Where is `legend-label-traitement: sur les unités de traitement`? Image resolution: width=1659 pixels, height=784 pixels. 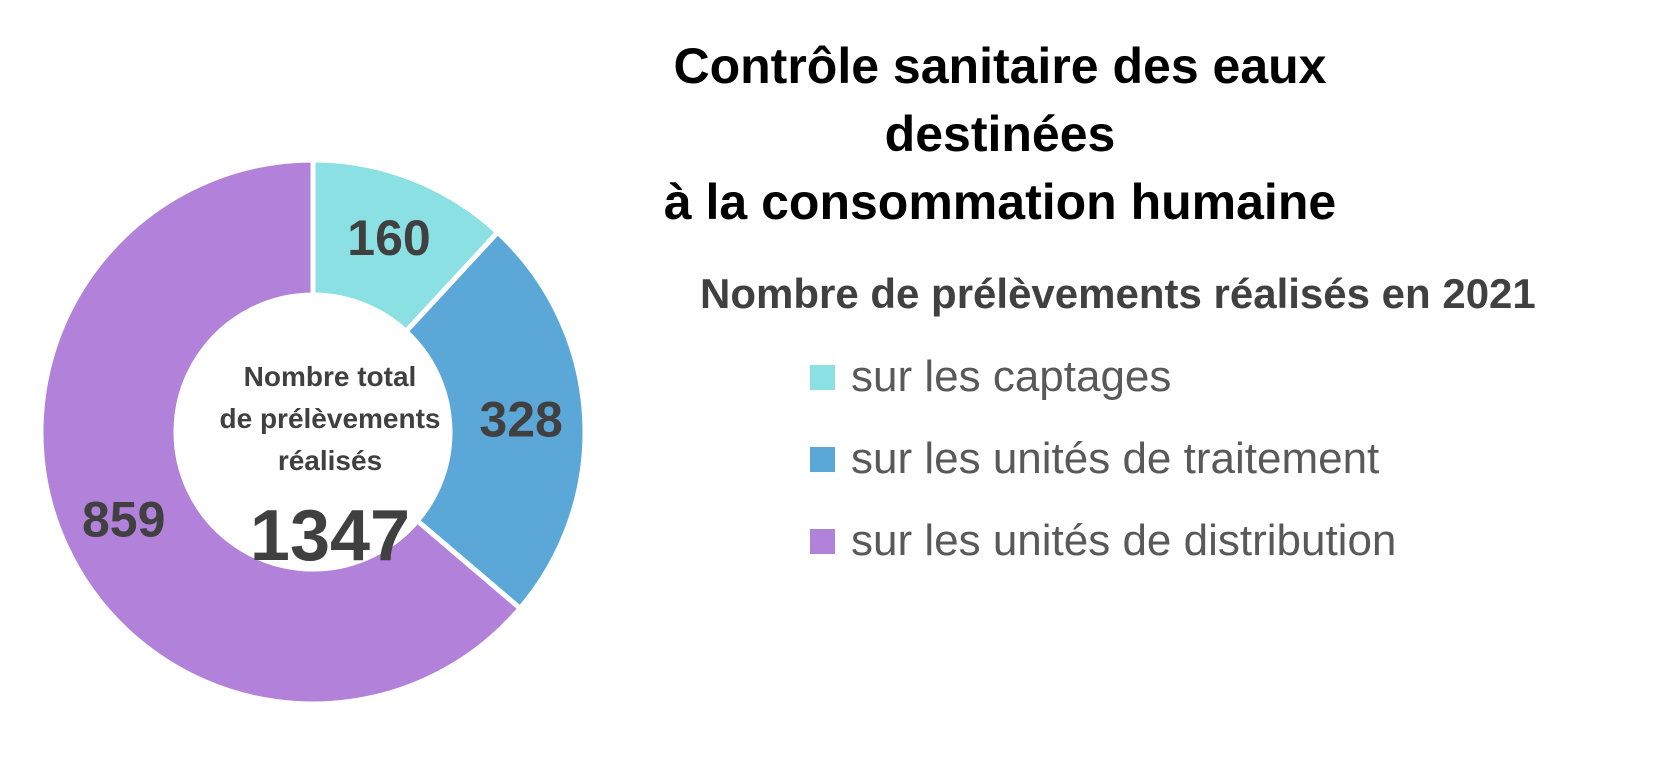 legend-label-traitement: sur les unités de traitement is located at coordinates (1115, 458).